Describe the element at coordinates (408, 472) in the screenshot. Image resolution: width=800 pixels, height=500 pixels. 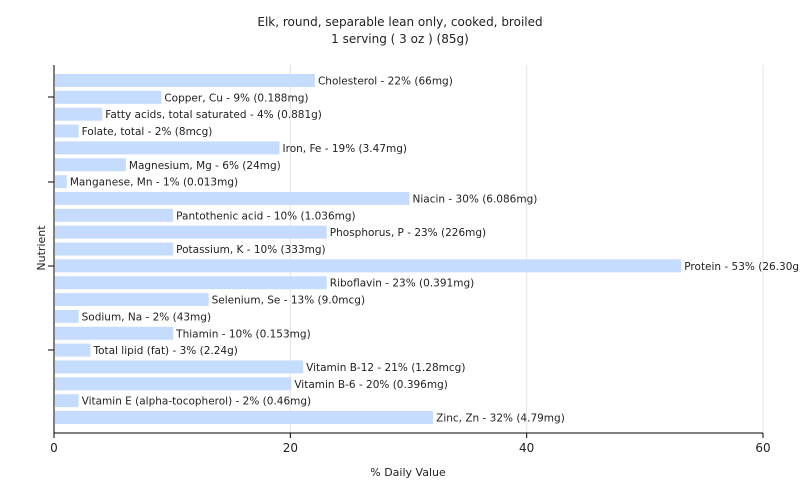
I see `x-axis-title: % Daily Value` at that location.